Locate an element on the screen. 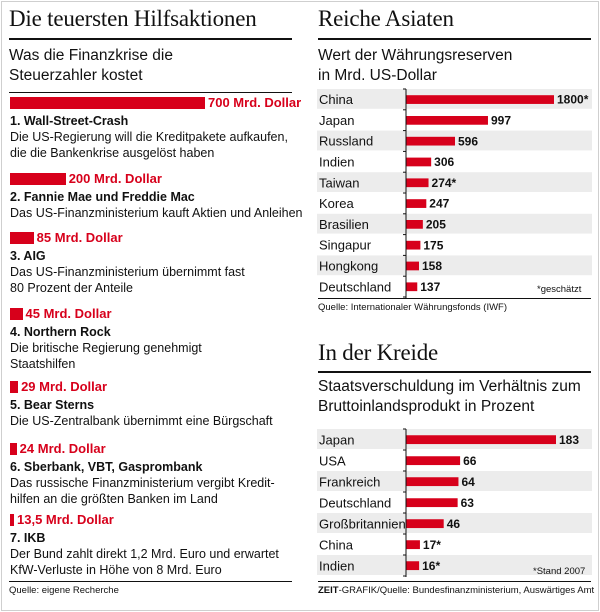 Image resolution: width=600 pixels, height=612 pixels. category-label: Brasilien is located at coordinates (344, 224).